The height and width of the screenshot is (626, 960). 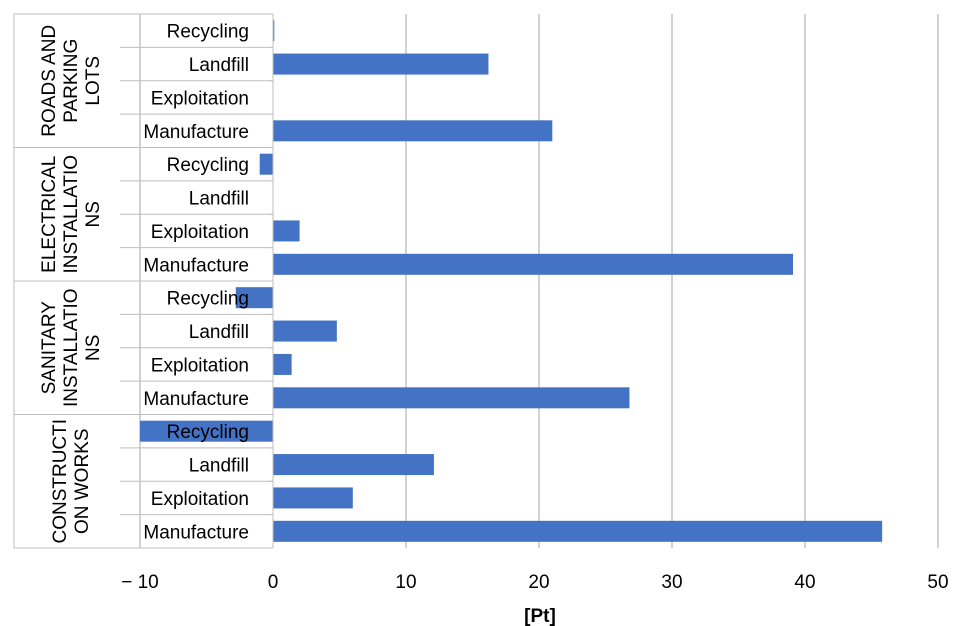 I want to click on x-tick-label: 0, so click(x=273, y=582).